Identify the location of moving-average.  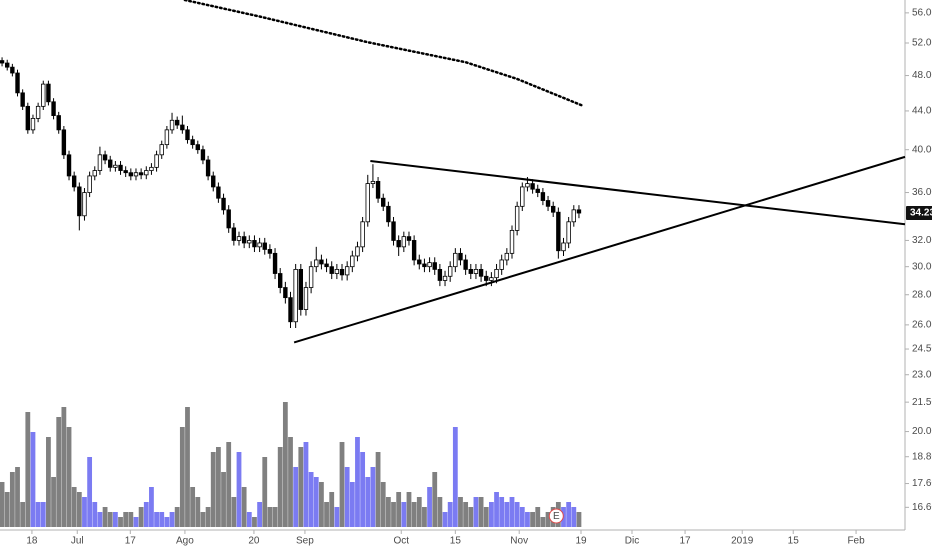
(383, 53).